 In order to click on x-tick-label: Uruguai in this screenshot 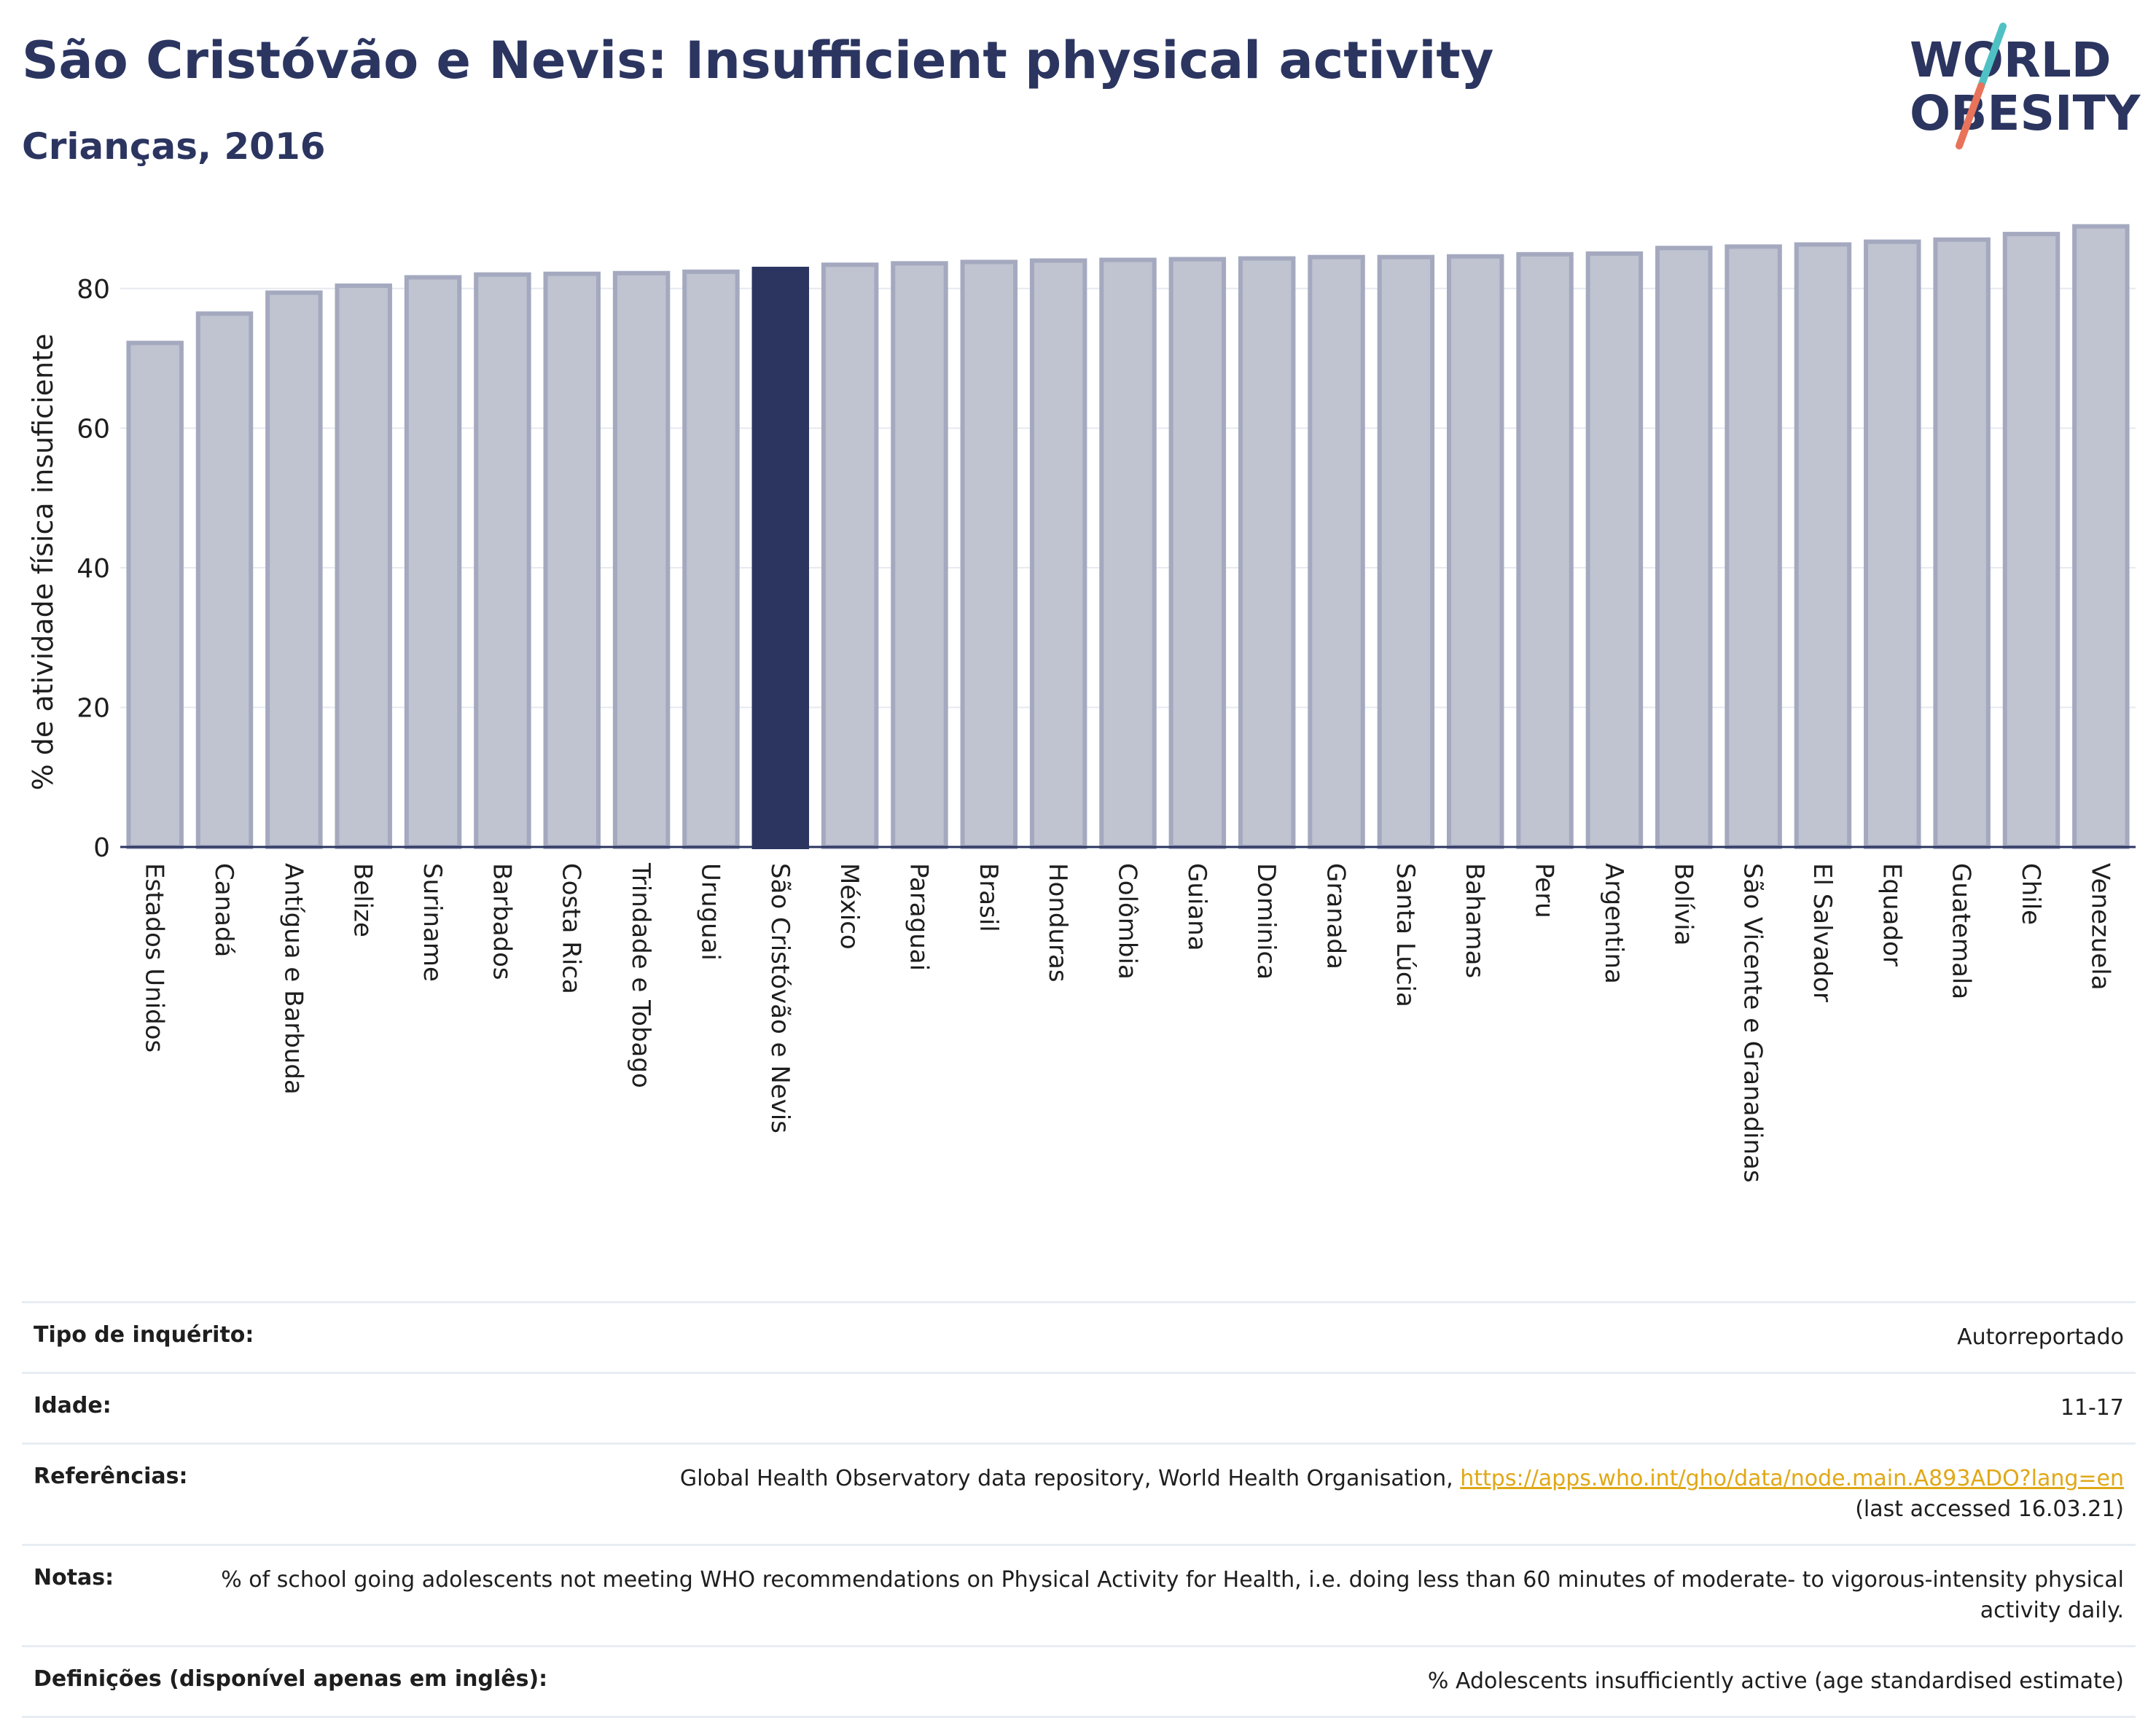, I will do `click(710, 912)`.